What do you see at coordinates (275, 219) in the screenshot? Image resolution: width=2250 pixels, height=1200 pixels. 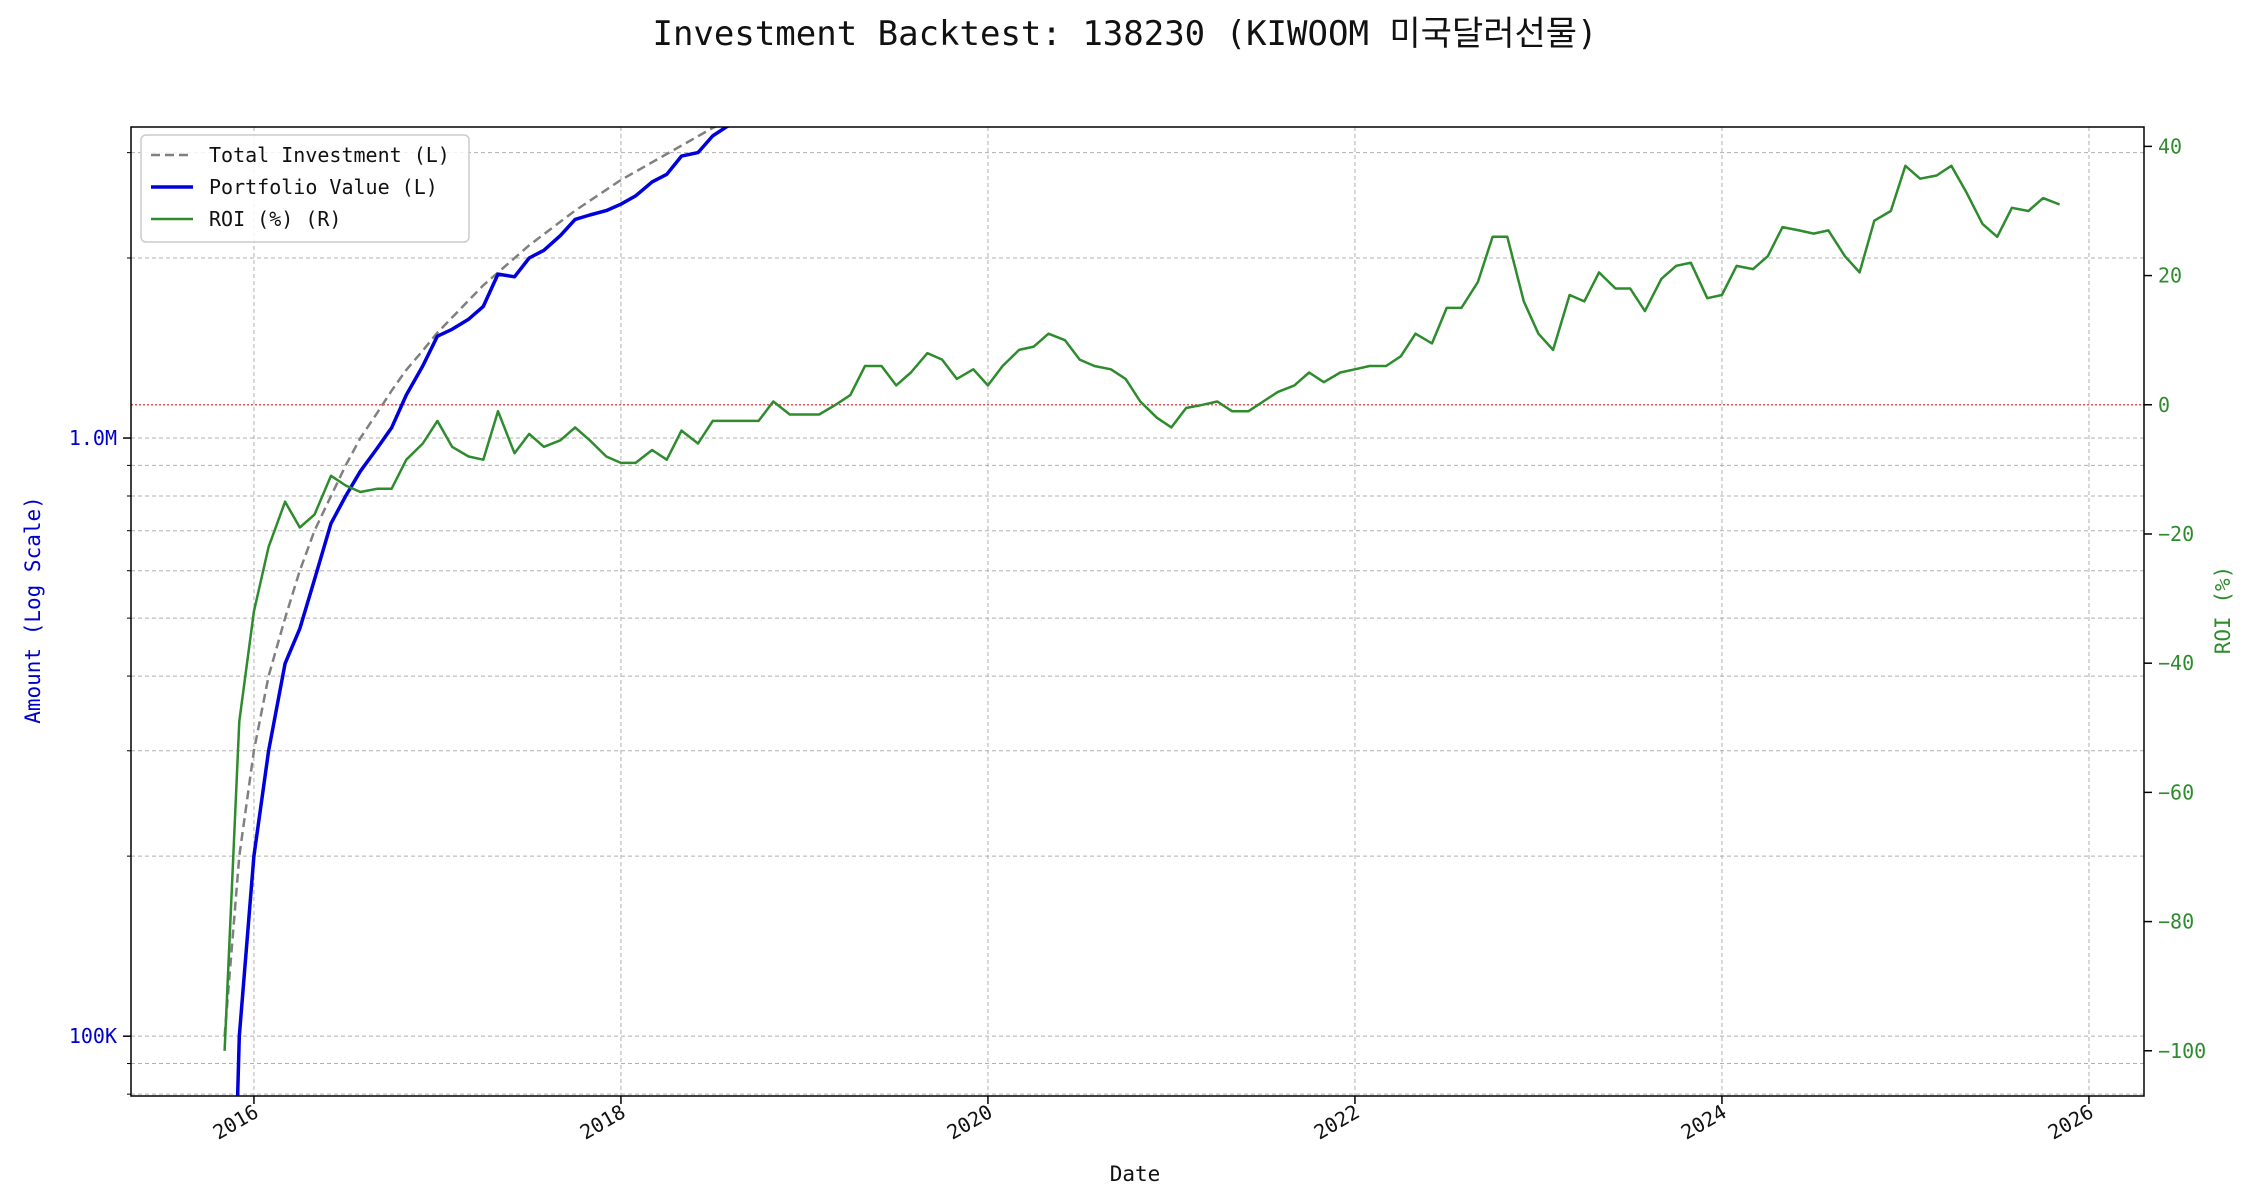 I see `legend-label: ROI (%) (R)` at bounding box center [275, 219].